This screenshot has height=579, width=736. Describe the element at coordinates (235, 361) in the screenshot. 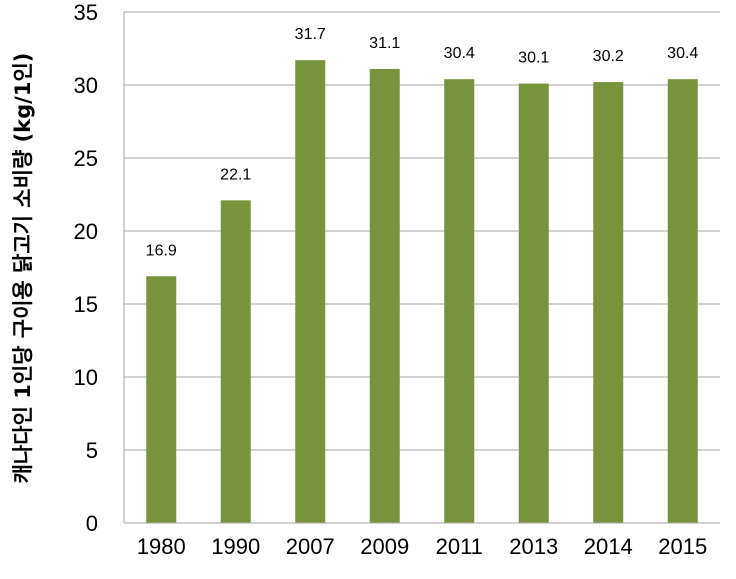

I see `bar-1990` at that location.